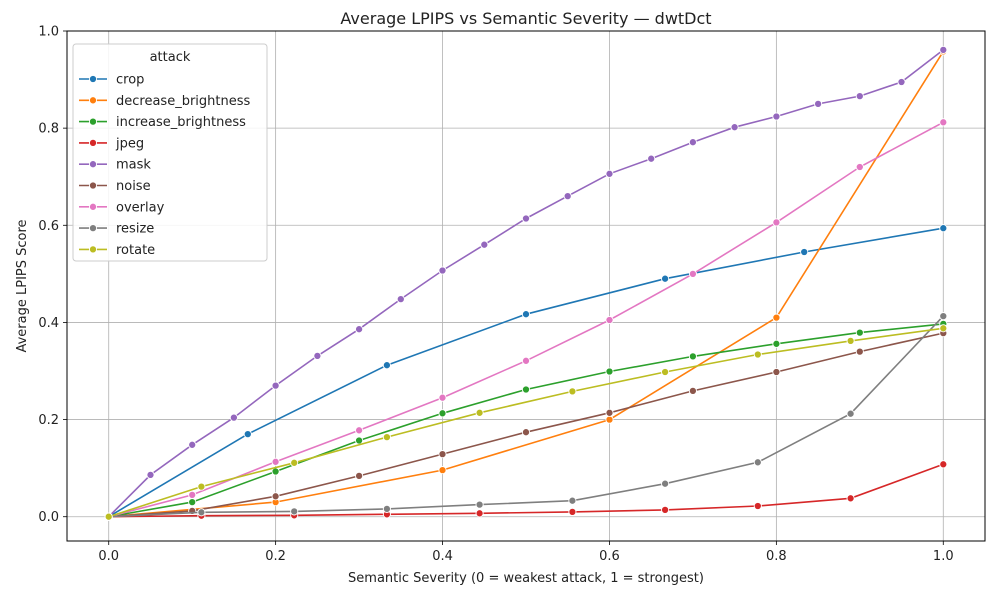  What do you see at coordinates (48, 323) in the screenshot?
I see `y-tick-label: 0.4` at bounding box center [48, 323].